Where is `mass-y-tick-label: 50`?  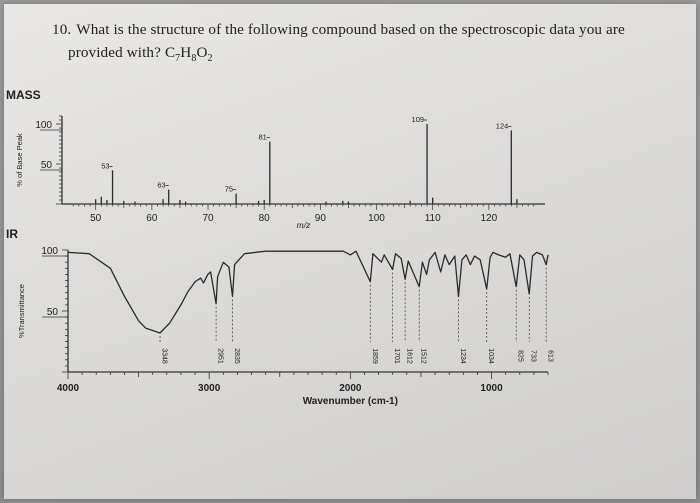 mass-y-tick-label: 50 is located at coordinates (47, 165).